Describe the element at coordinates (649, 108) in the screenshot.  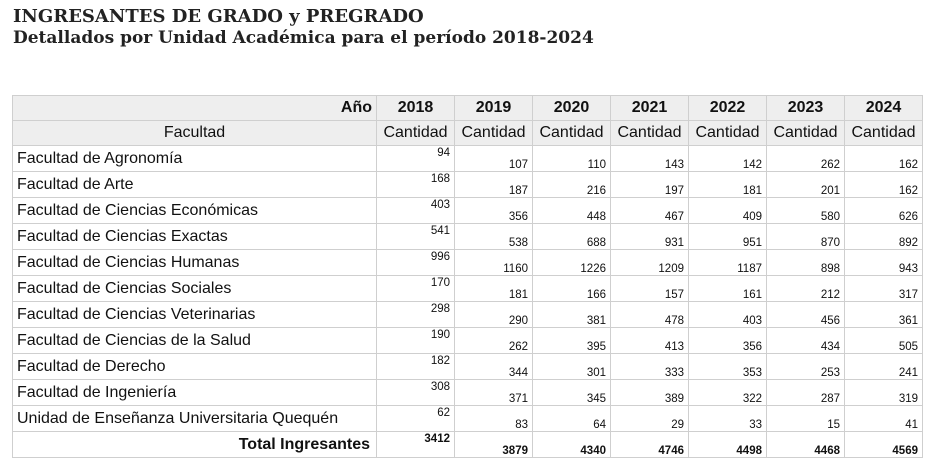
I see `year-2021-header: 2021` at that location.